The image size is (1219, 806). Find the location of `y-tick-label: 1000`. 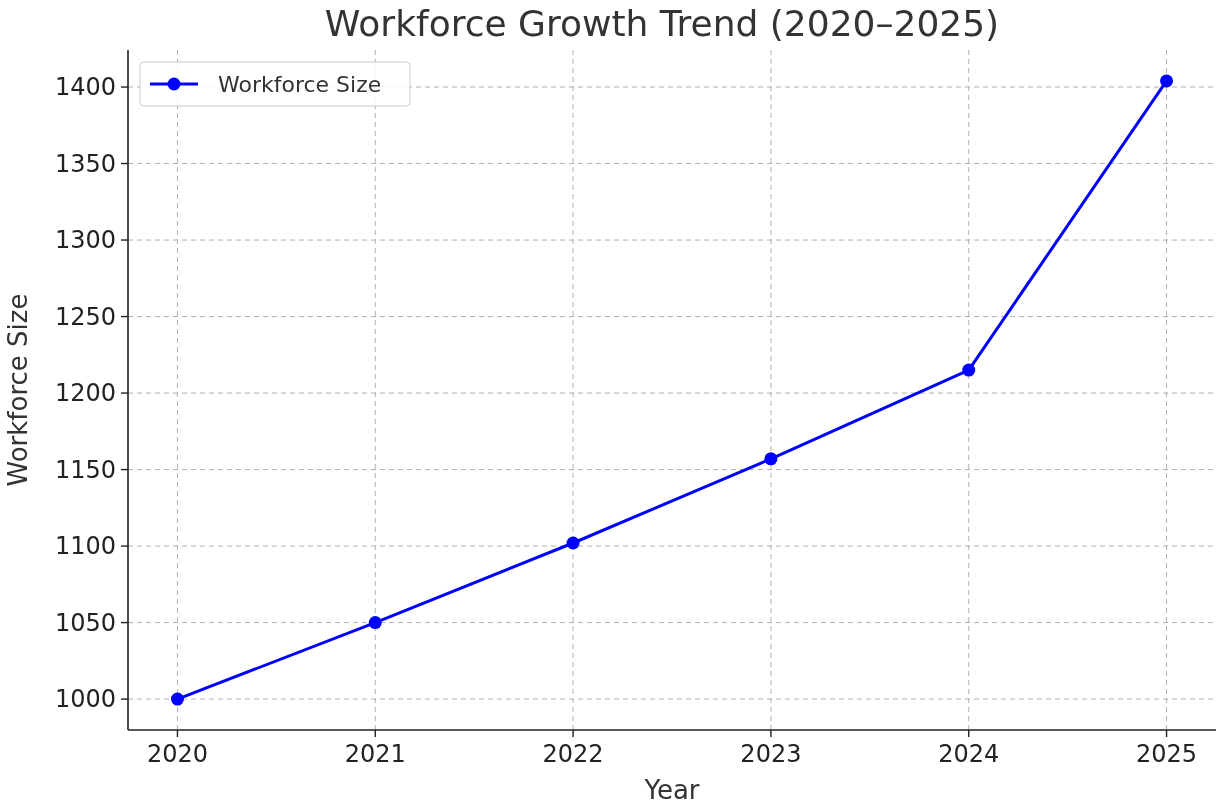

y-tick-label: 1000 is located at coordinates (85, 699).